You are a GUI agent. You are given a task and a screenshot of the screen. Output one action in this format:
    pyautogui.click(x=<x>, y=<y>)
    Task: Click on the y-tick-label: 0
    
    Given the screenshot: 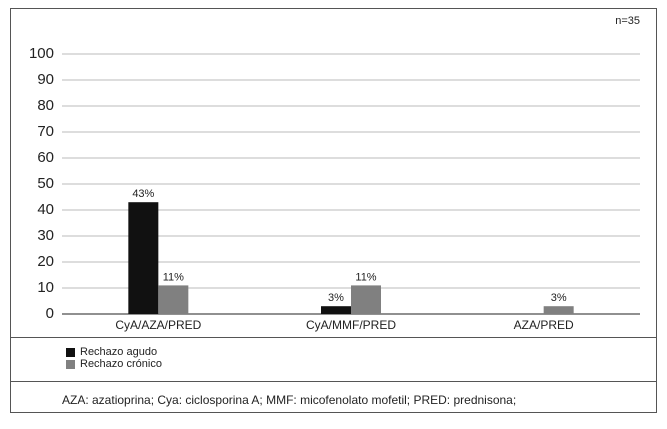 What is the action you would take?
    pyautogui.click(x=50, y=313)
    